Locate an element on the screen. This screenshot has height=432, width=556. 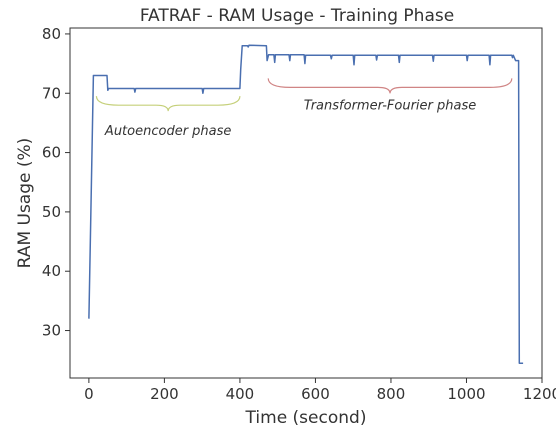
y-tick-label: 80 is located at coordinates (51, 34).